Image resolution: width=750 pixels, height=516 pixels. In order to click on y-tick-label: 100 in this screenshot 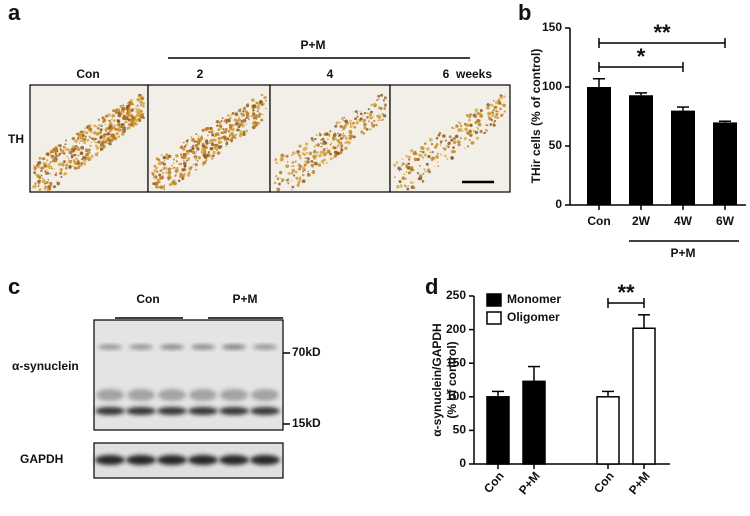, I will do `click(552, 86)`.